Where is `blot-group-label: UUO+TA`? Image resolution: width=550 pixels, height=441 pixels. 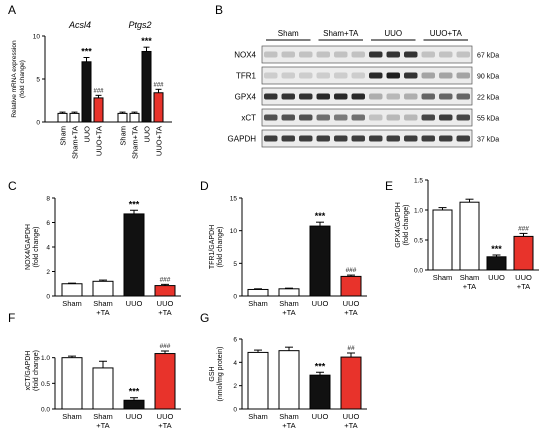 blot-group-label: UUO+TA is located at coordinates (446, 33).